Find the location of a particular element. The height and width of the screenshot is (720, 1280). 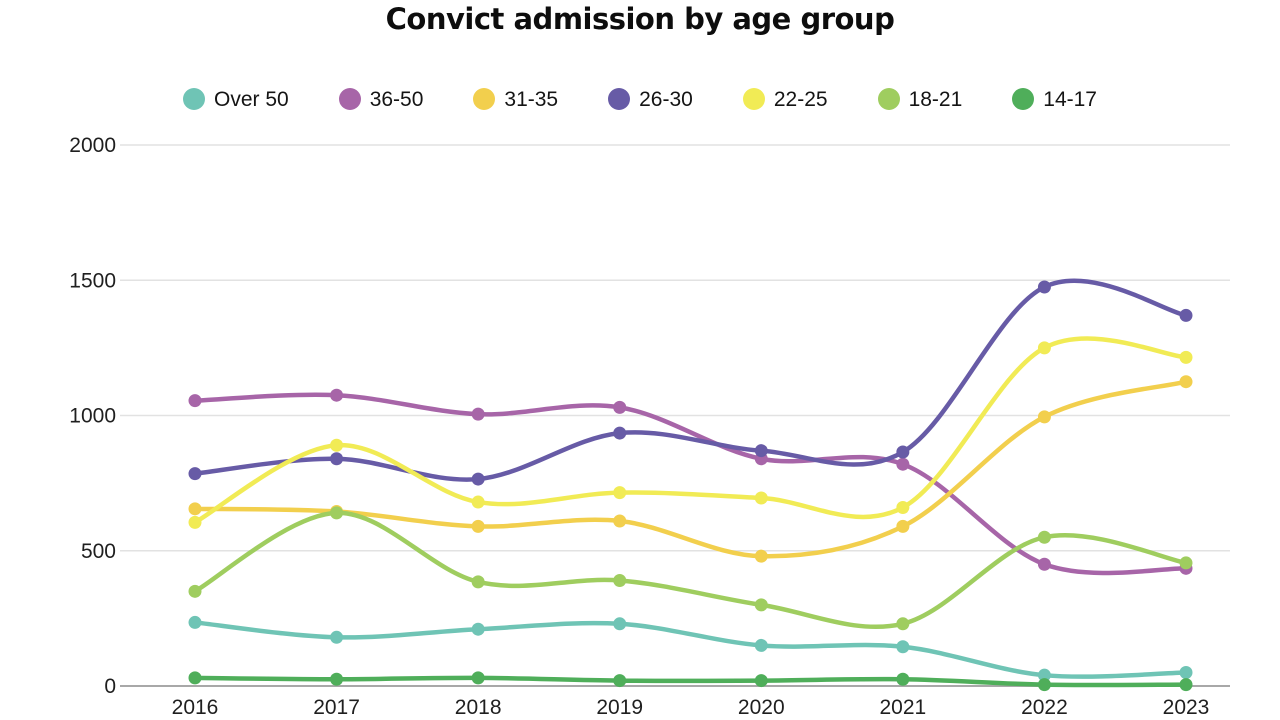

legend-item-18-21: 18-21 is located at coordinates (920, 99).